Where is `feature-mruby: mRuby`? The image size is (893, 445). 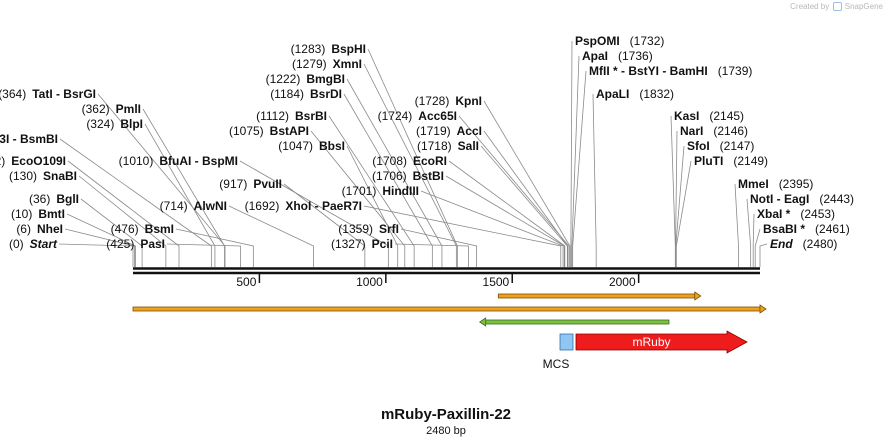 feature-mruby: mRuby is located at coordinates (661, 342).